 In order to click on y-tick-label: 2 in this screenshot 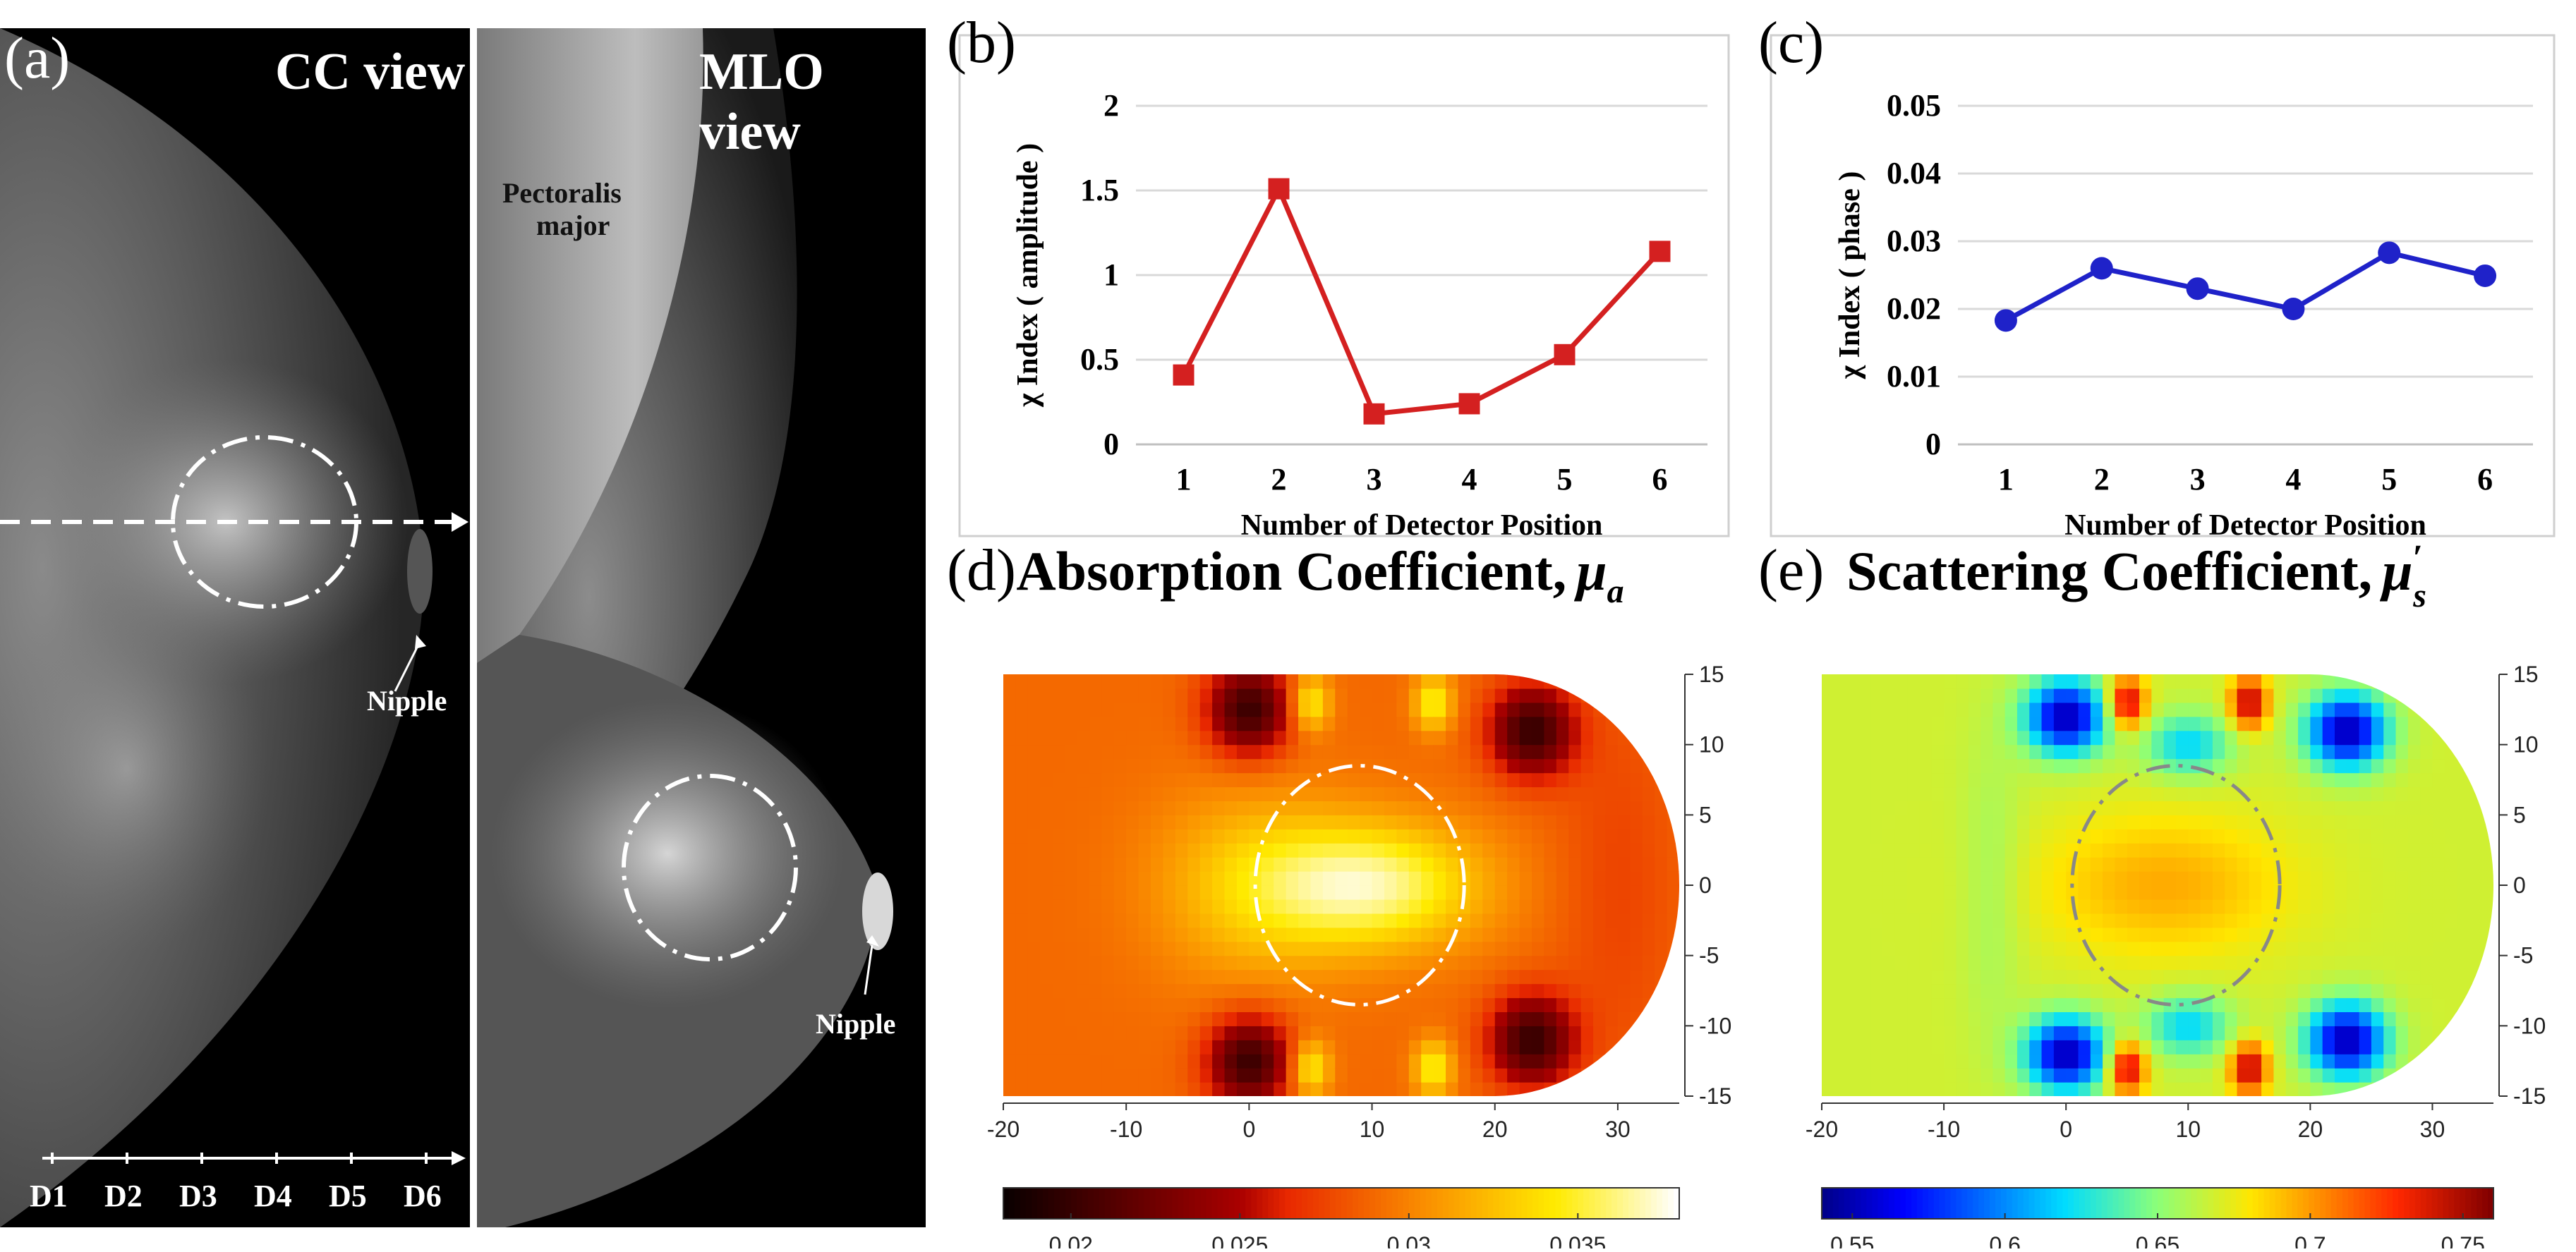, I will do `click(1111, 105)`.